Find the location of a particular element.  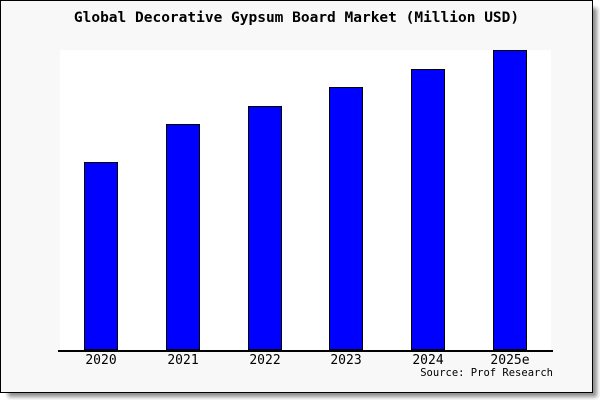

bar-2025e is located at coordinates (510, 200).